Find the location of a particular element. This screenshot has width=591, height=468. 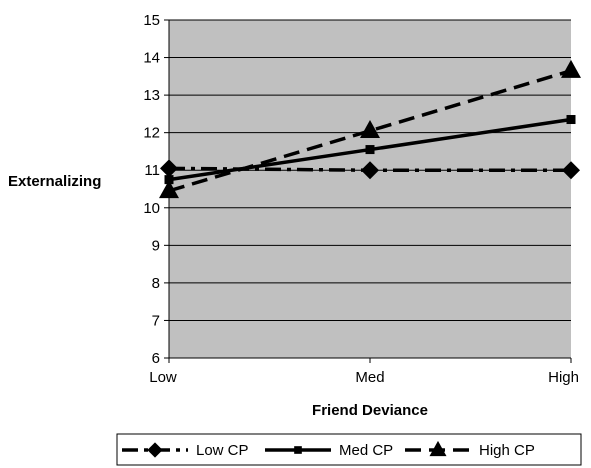

y-tick-labels: 6 7 8 9 10 11 12 13 14 15 is located at coordinates (151, 189).